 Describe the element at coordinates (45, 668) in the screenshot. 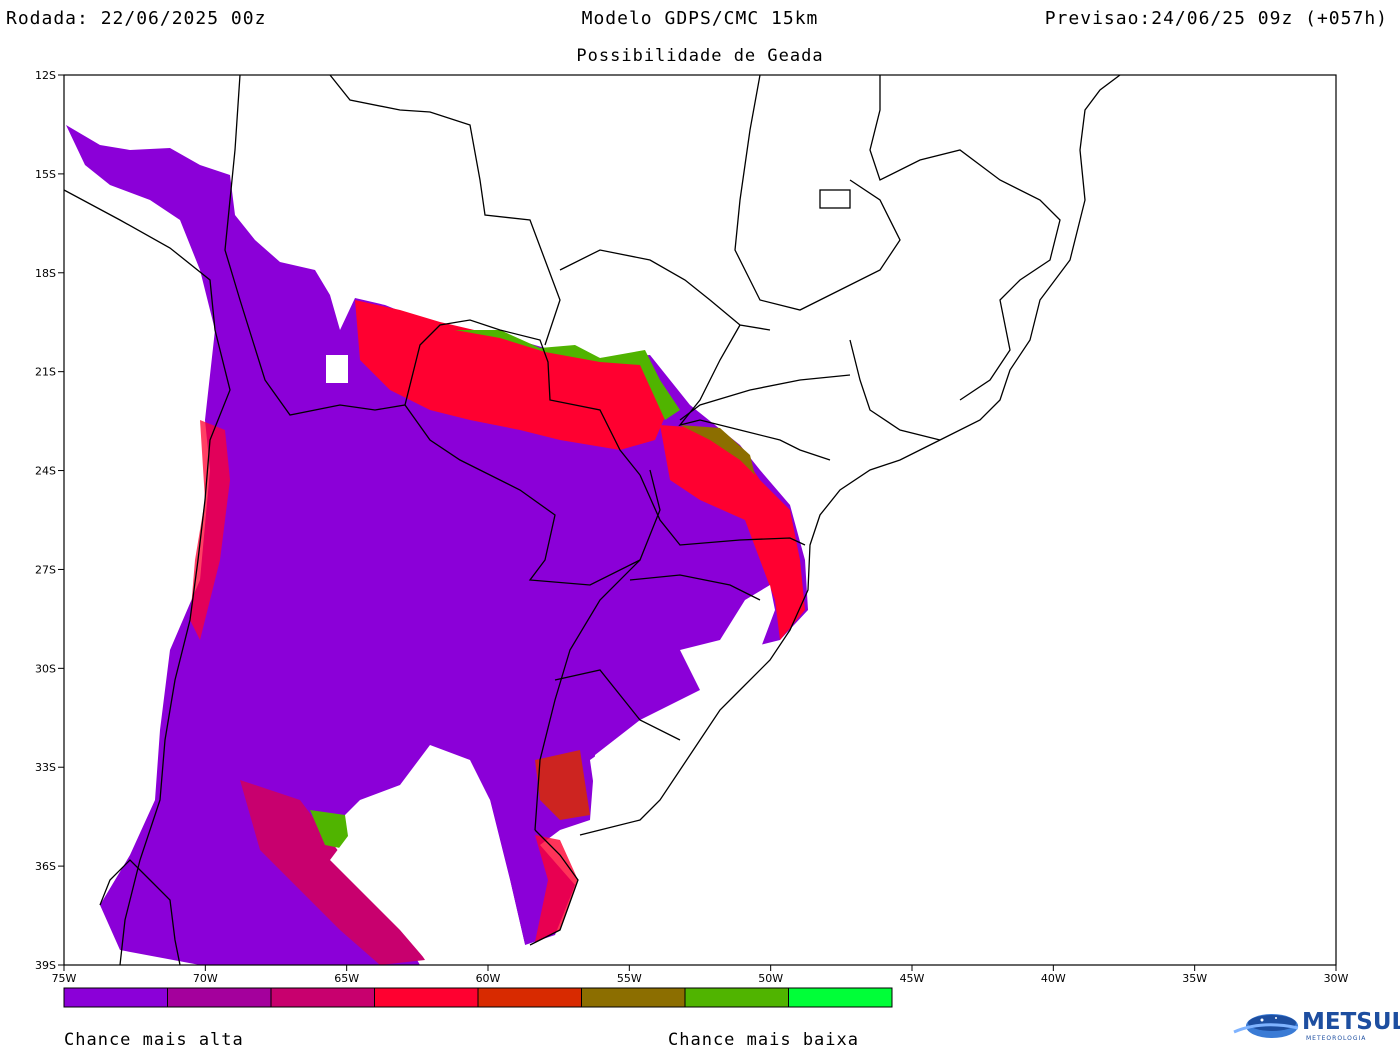

I see `lat-tick-label: 30S` at that location.